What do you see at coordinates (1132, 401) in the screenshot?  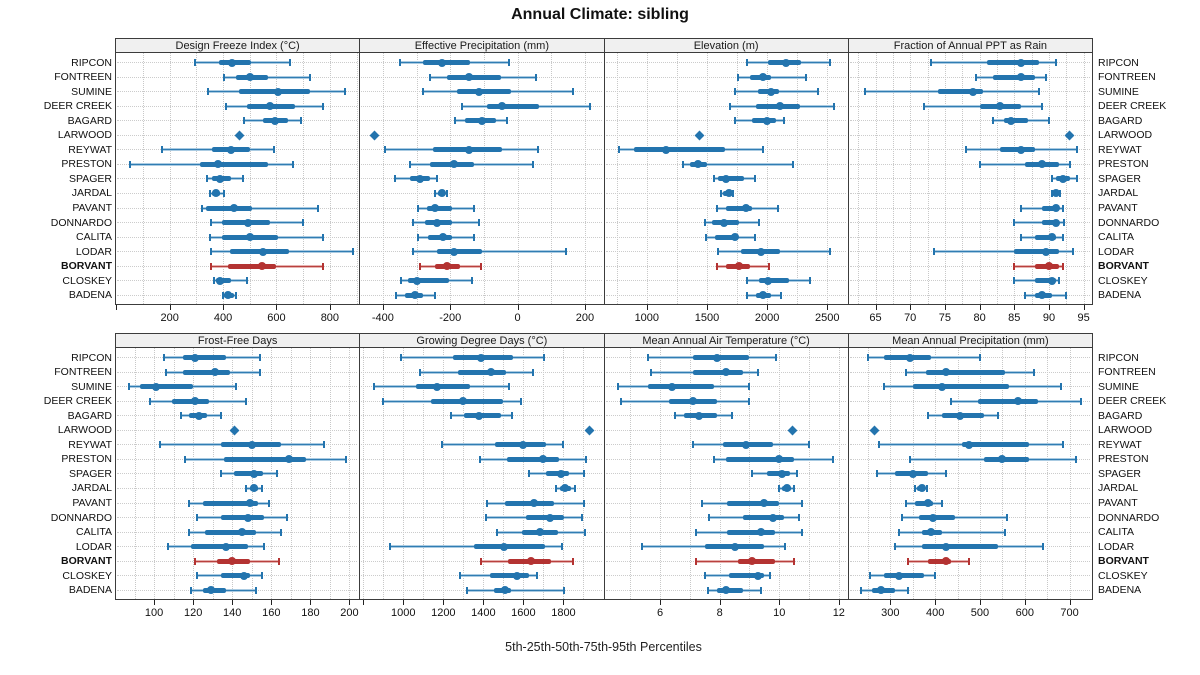 I see `station-label-right: DEER CREEK` at bounding box center [1132, 401].